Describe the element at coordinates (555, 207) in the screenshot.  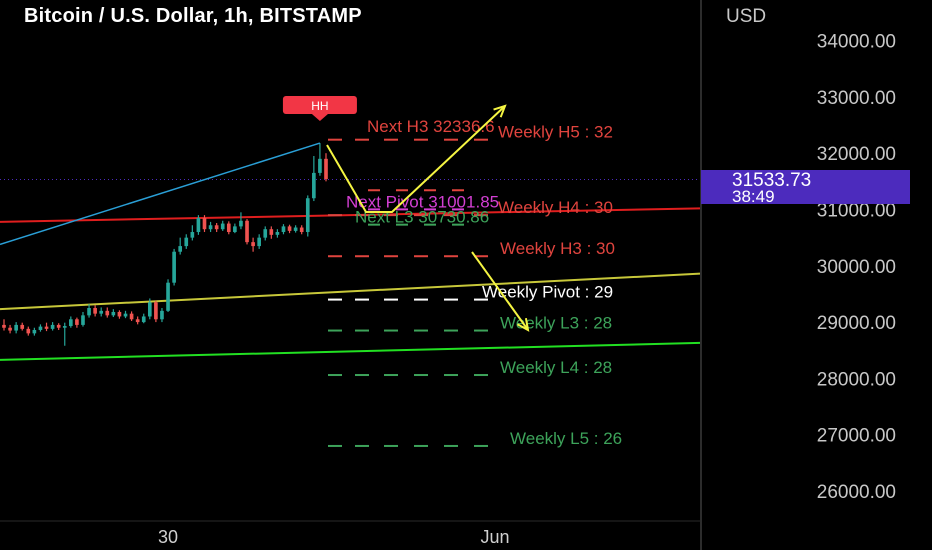
I see `level-label: Weekly H4 : 30` at that location.